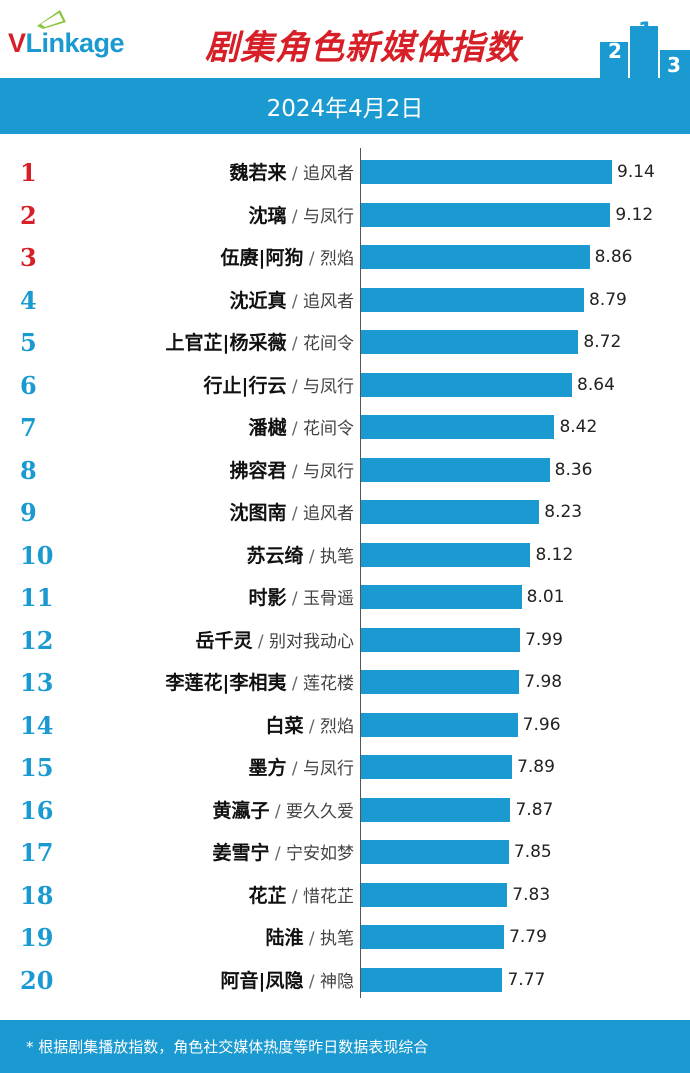 Image resolution: width=690 pixels, height=1073 pixels. I want to click on character-name: 上官芷|杨采薇, so click(226, 343).